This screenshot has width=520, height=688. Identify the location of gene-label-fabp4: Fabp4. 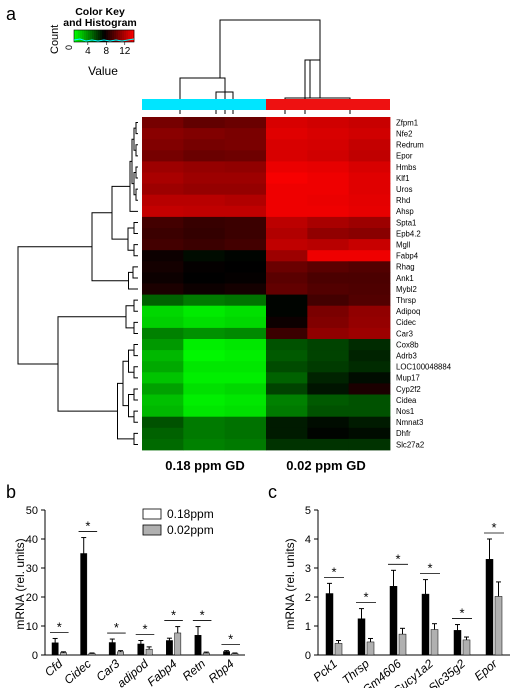
(407, 256).